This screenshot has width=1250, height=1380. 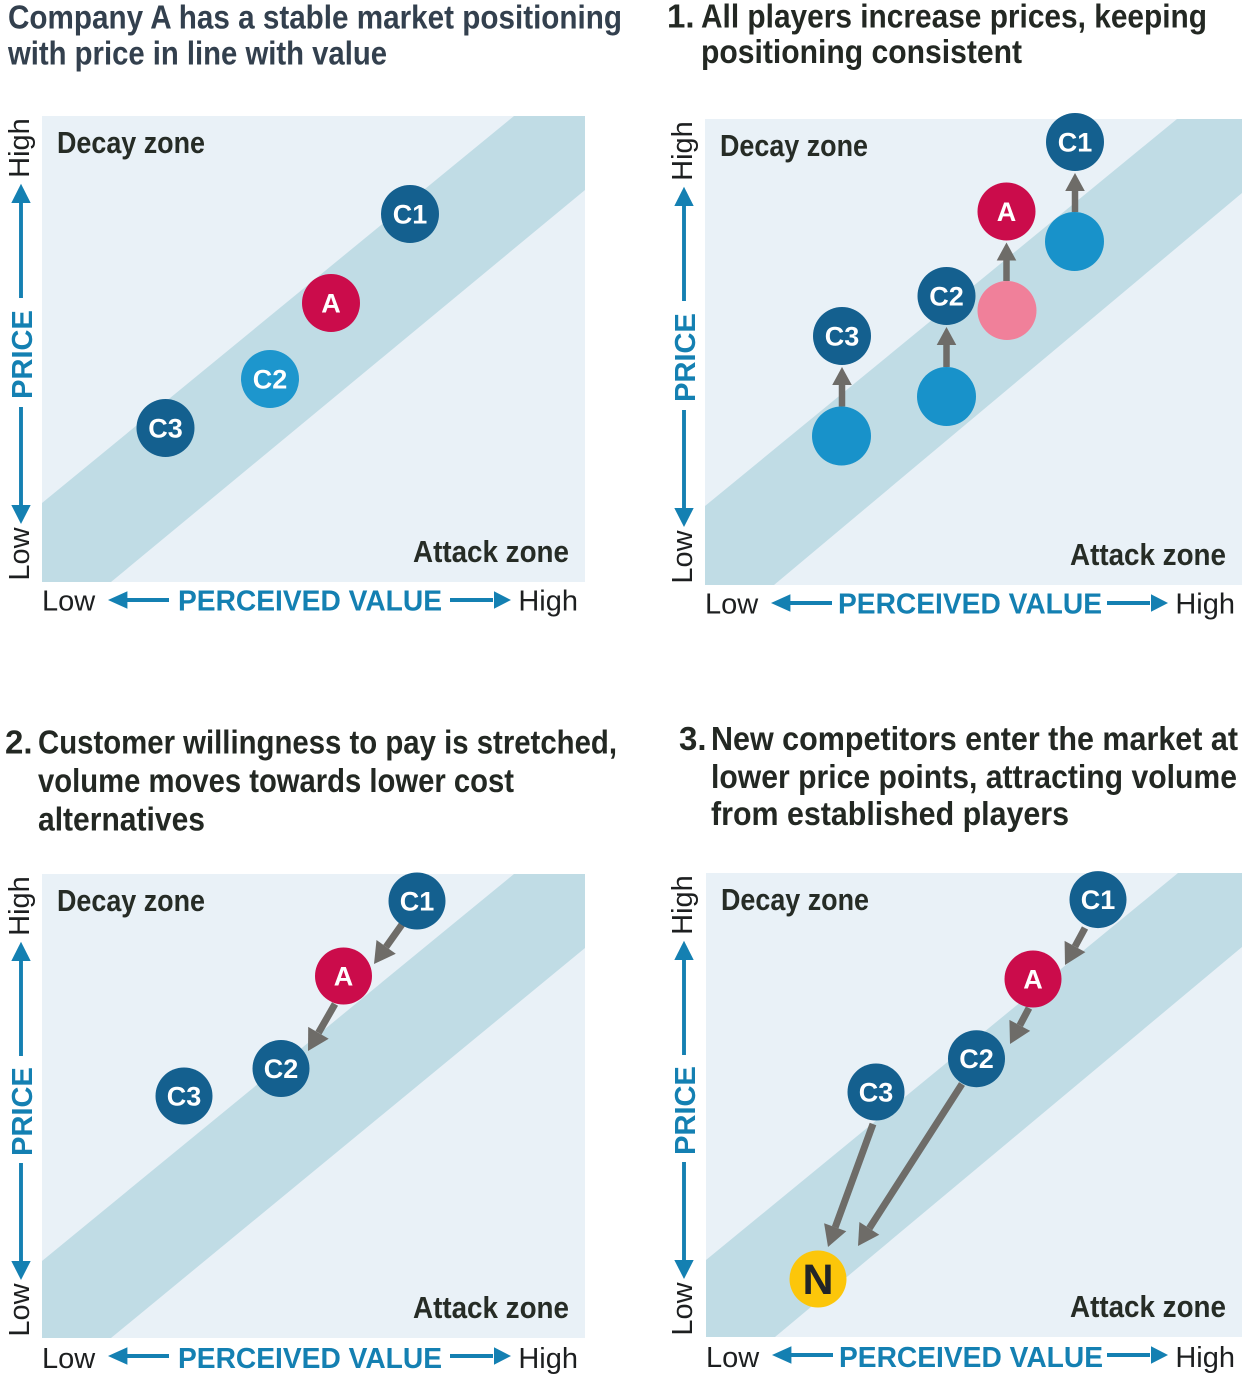 I want to click on svg-text:volume moves towards lower cos: volume moves towards lower cost, so click(x=276, y=780).